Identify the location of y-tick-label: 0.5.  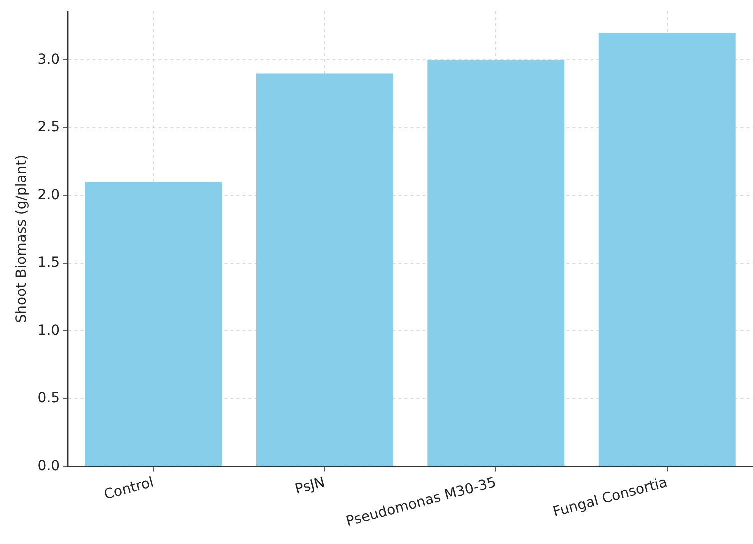
(49, 398).